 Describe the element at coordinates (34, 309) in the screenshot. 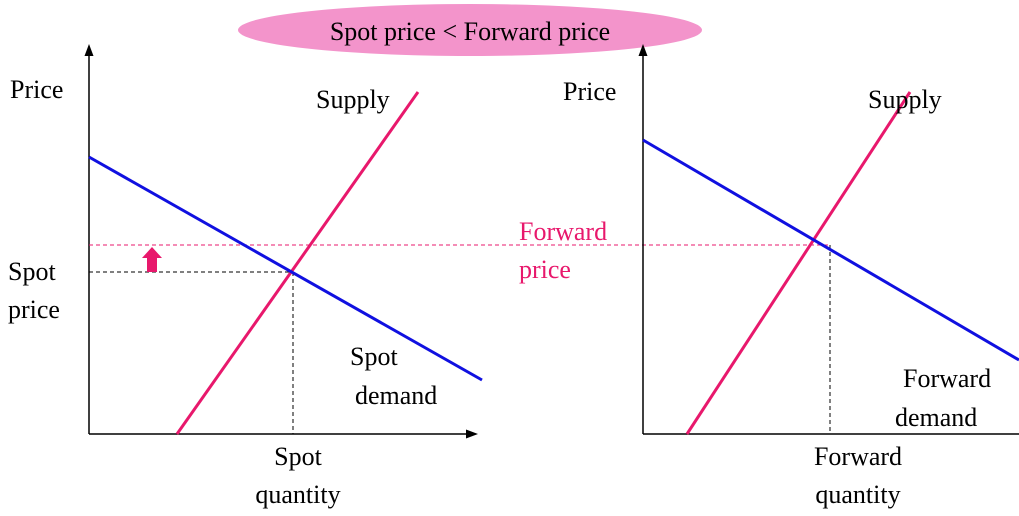

I see `price-label: price` at that location.